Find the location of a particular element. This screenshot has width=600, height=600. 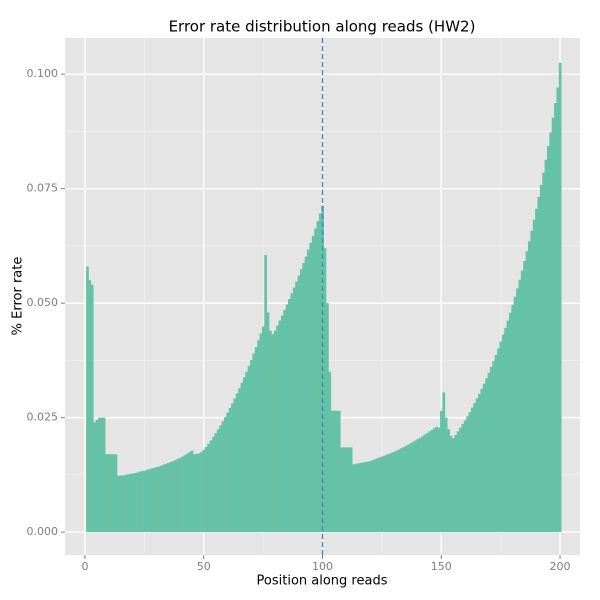

y-tick-label: 0.000 is located at coordinates (43, 531).